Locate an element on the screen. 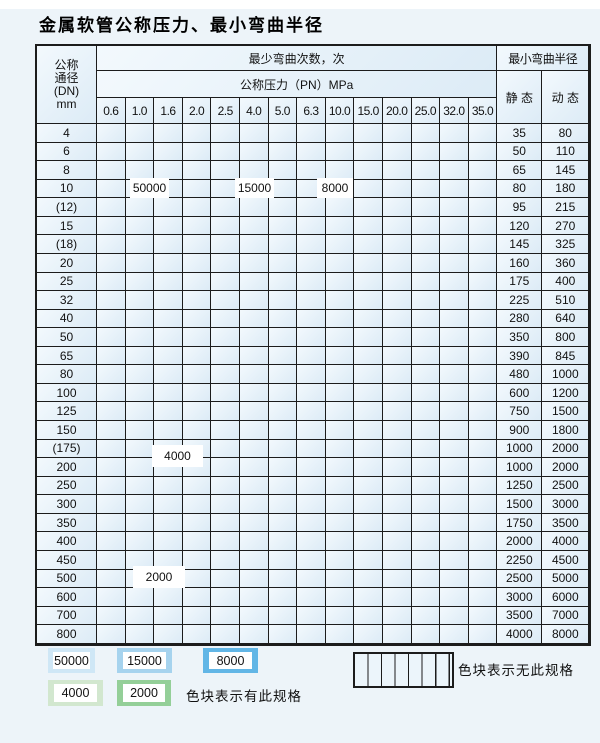 The width and height of the screenshot is (600, 743). dn-cell: 125 is located at coordinates (67, 411).